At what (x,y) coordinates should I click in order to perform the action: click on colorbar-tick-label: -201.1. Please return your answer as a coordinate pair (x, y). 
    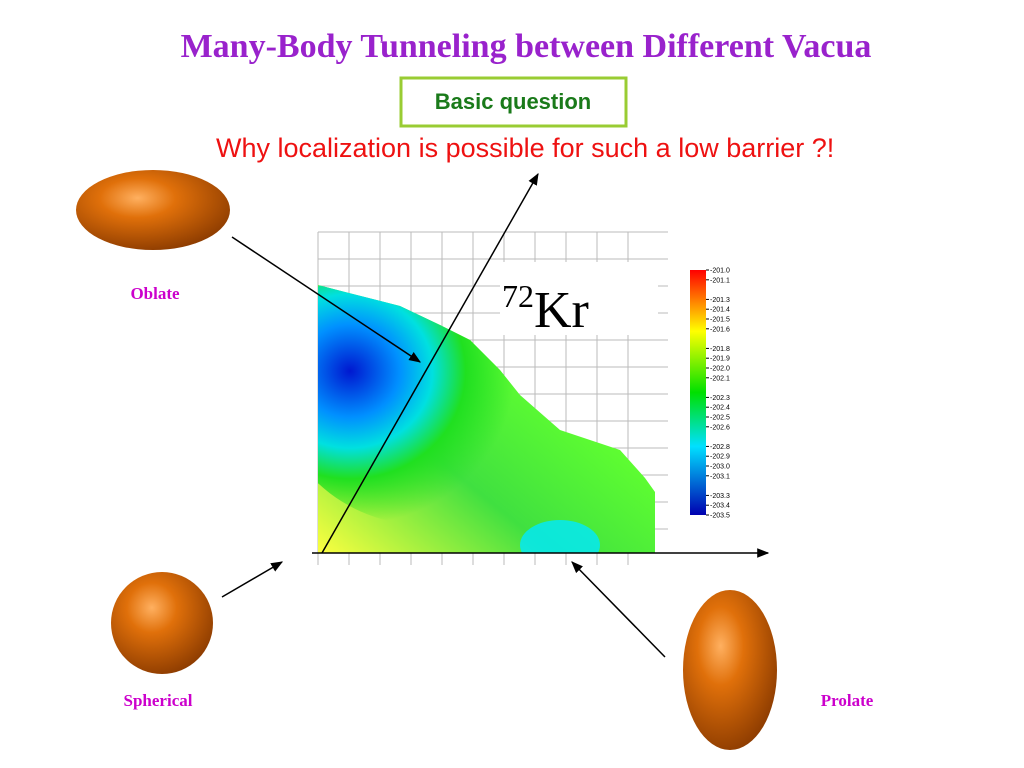
    Looking at the image, I should click on (720, 280).